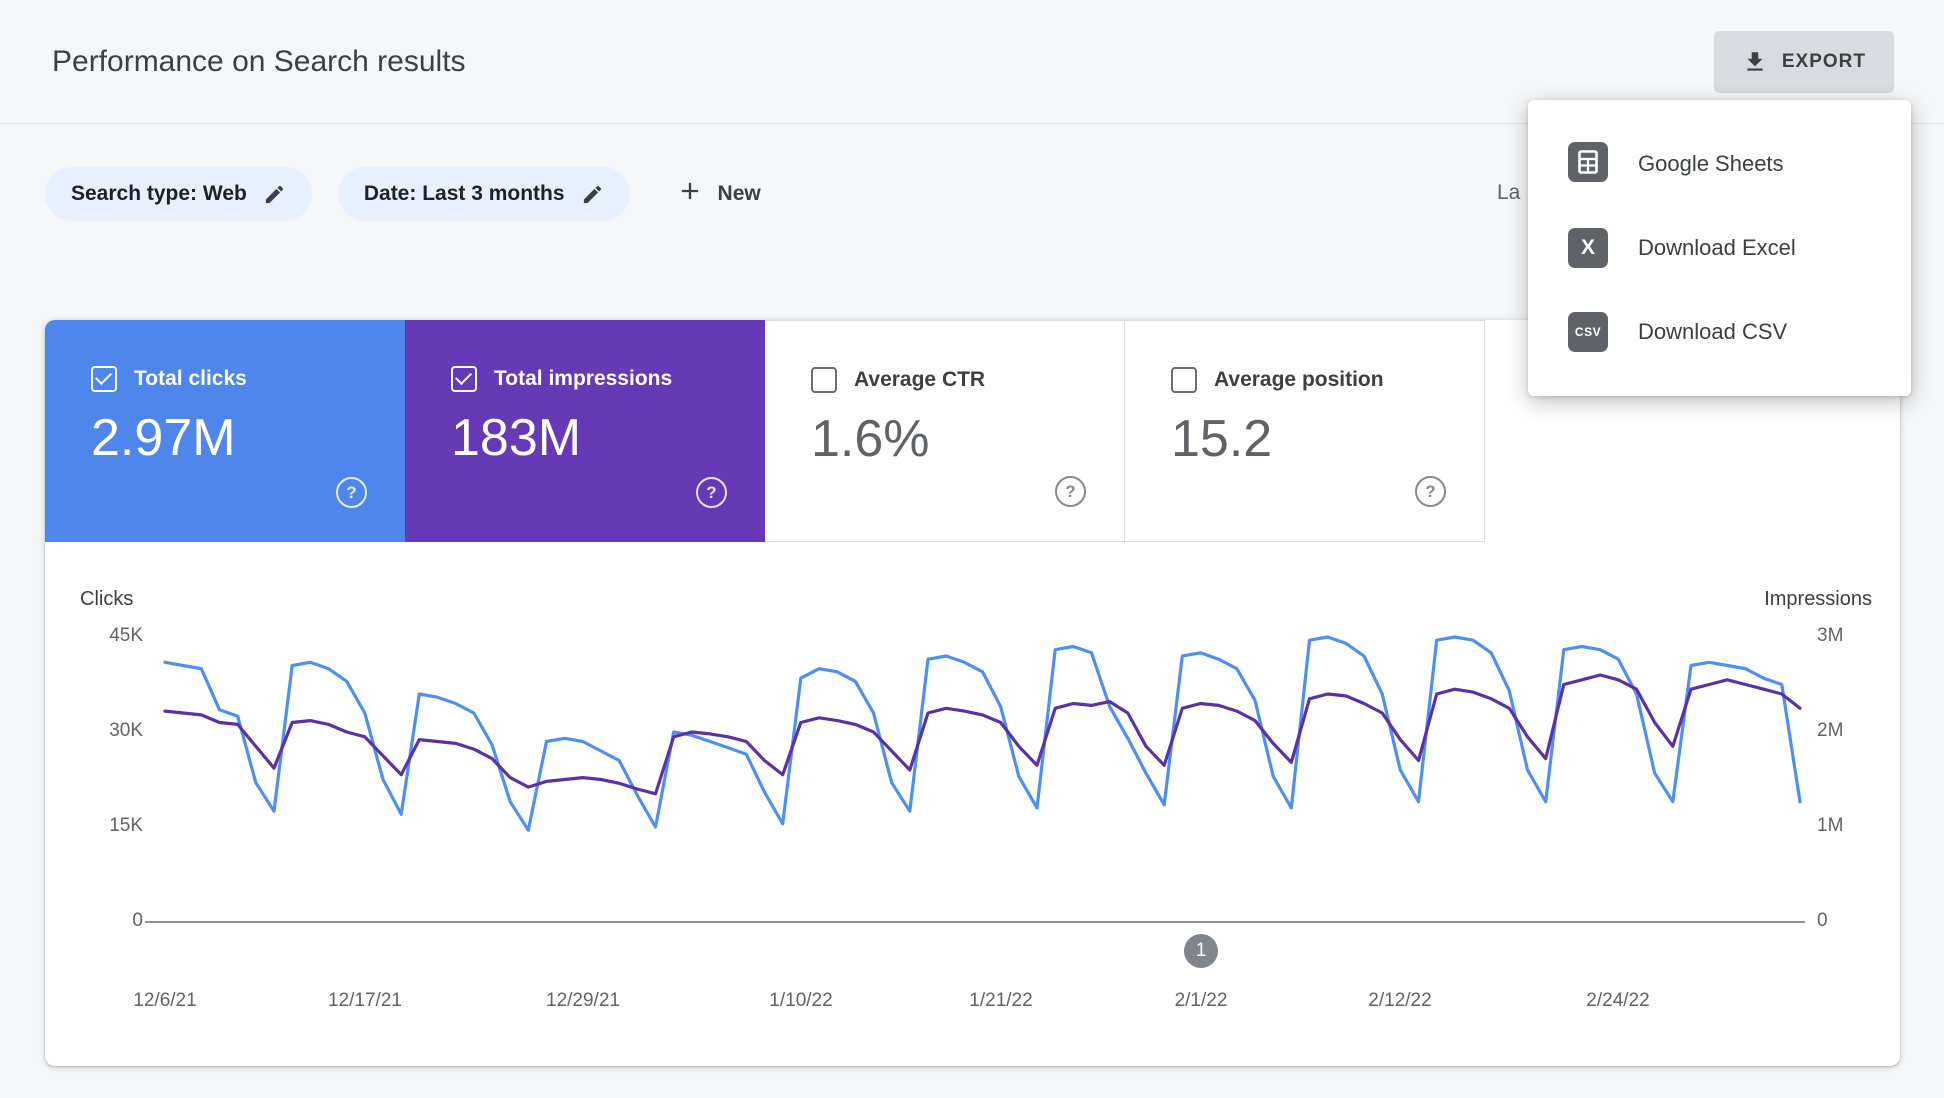 Image resolution: width=1944 pixels, height=1098 pixels. I want to click on metric-label: Total impressions, so click(583, 378).